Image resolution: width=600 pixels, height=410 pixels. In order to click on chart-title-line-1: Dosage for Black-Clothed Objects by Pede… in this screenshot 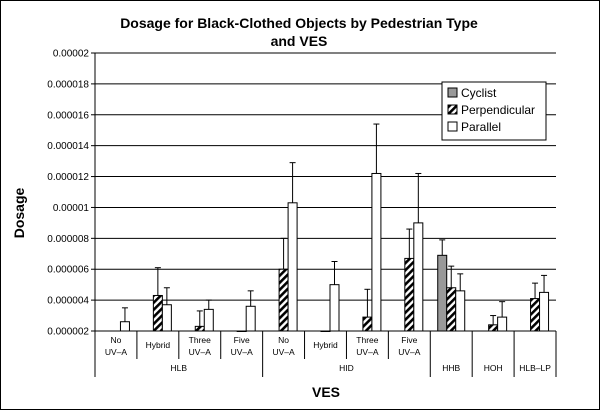, I will do `click(299, 23)`.